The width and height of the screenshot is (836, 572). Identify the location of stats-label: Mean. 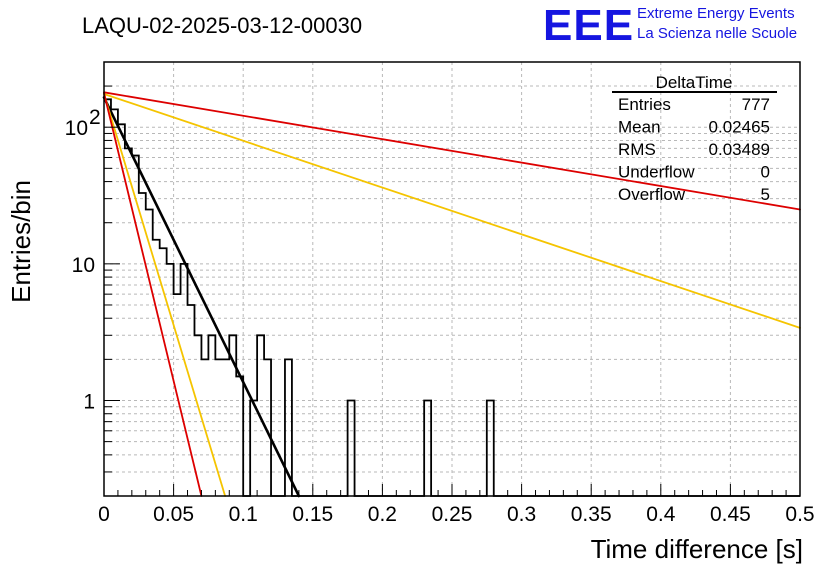
(639, 127).